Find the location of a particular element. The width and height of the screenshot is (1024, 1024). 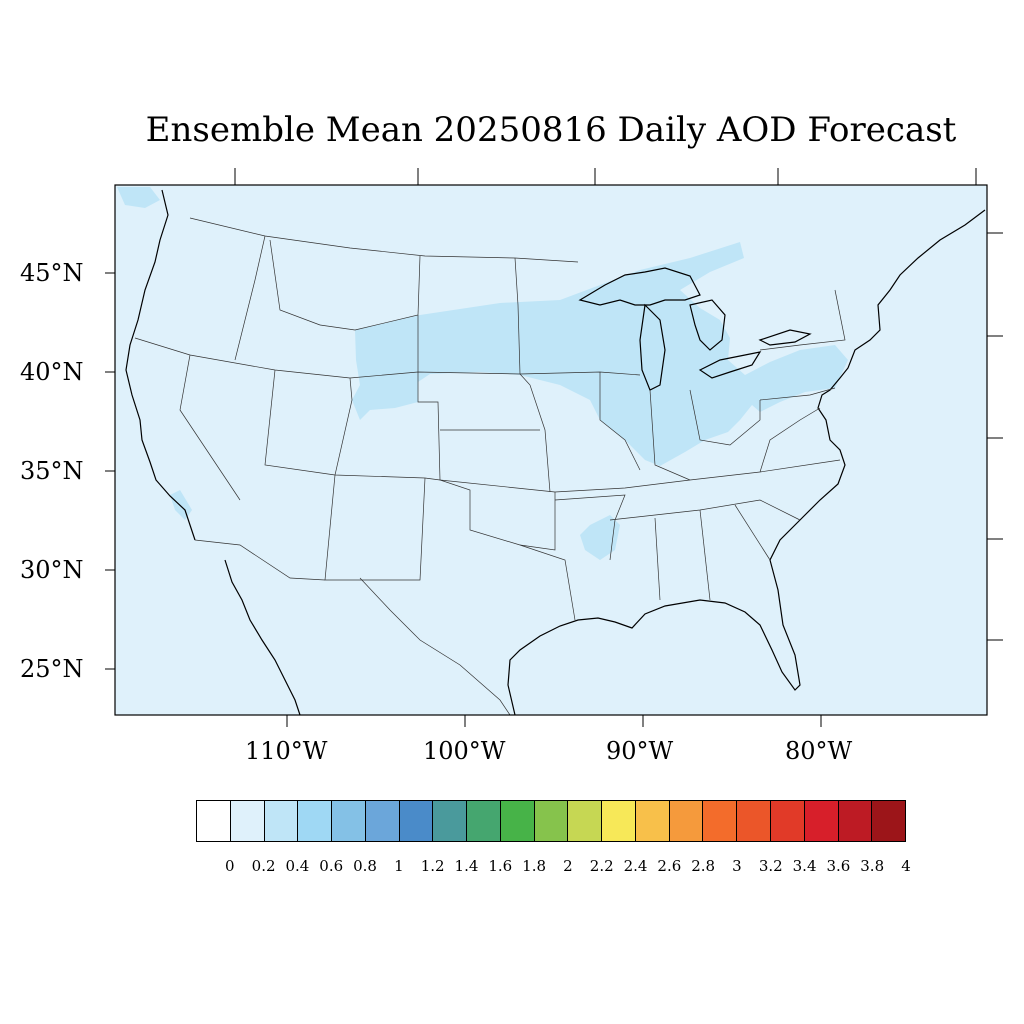

x-label-90w: 90°W is located at coordinates (640, 751).